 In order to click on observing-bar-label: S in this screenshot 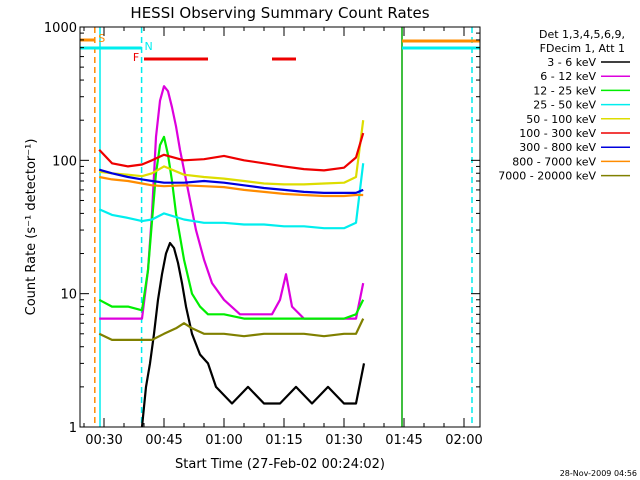, I will do `click(101, 38)`.